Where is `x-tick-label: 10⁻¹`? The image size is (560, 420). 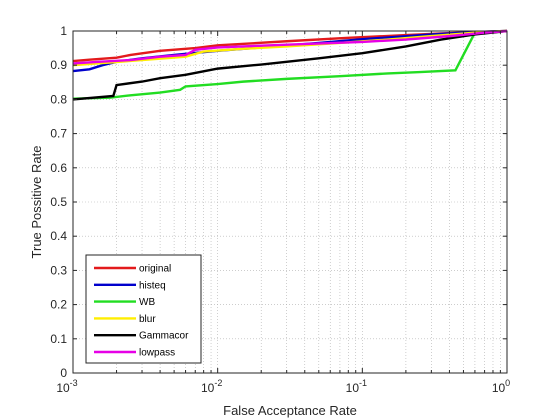
x-tick-label: 10⁻¹ is located at coordinates (356, 386).